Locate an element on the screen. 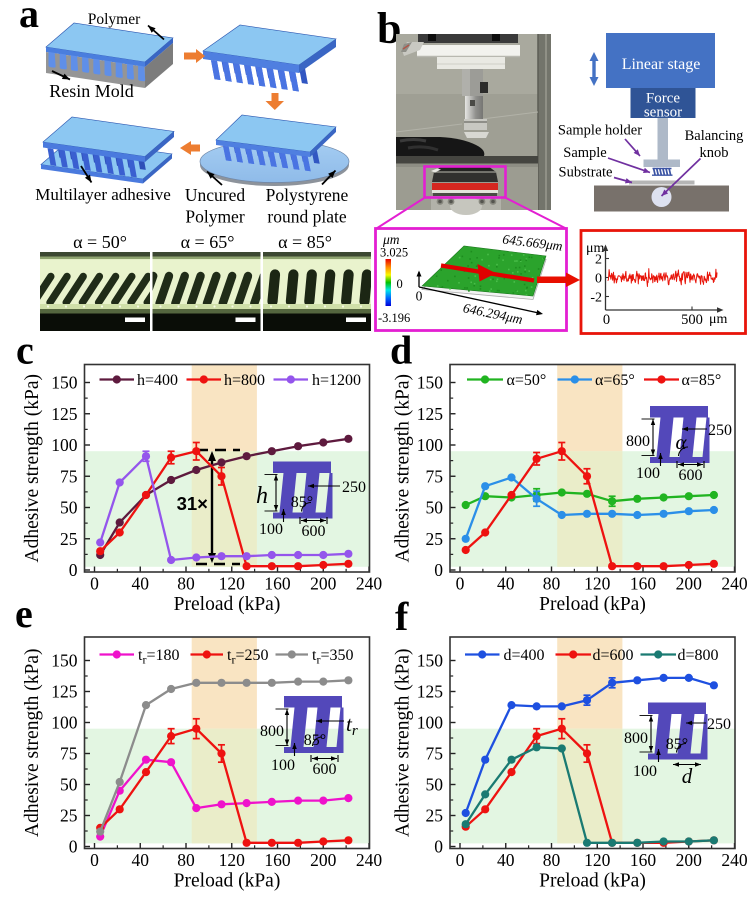 The height and width of the screenshot is (914, 750). svg-text: Substrate is located at coordinates (586, 173).